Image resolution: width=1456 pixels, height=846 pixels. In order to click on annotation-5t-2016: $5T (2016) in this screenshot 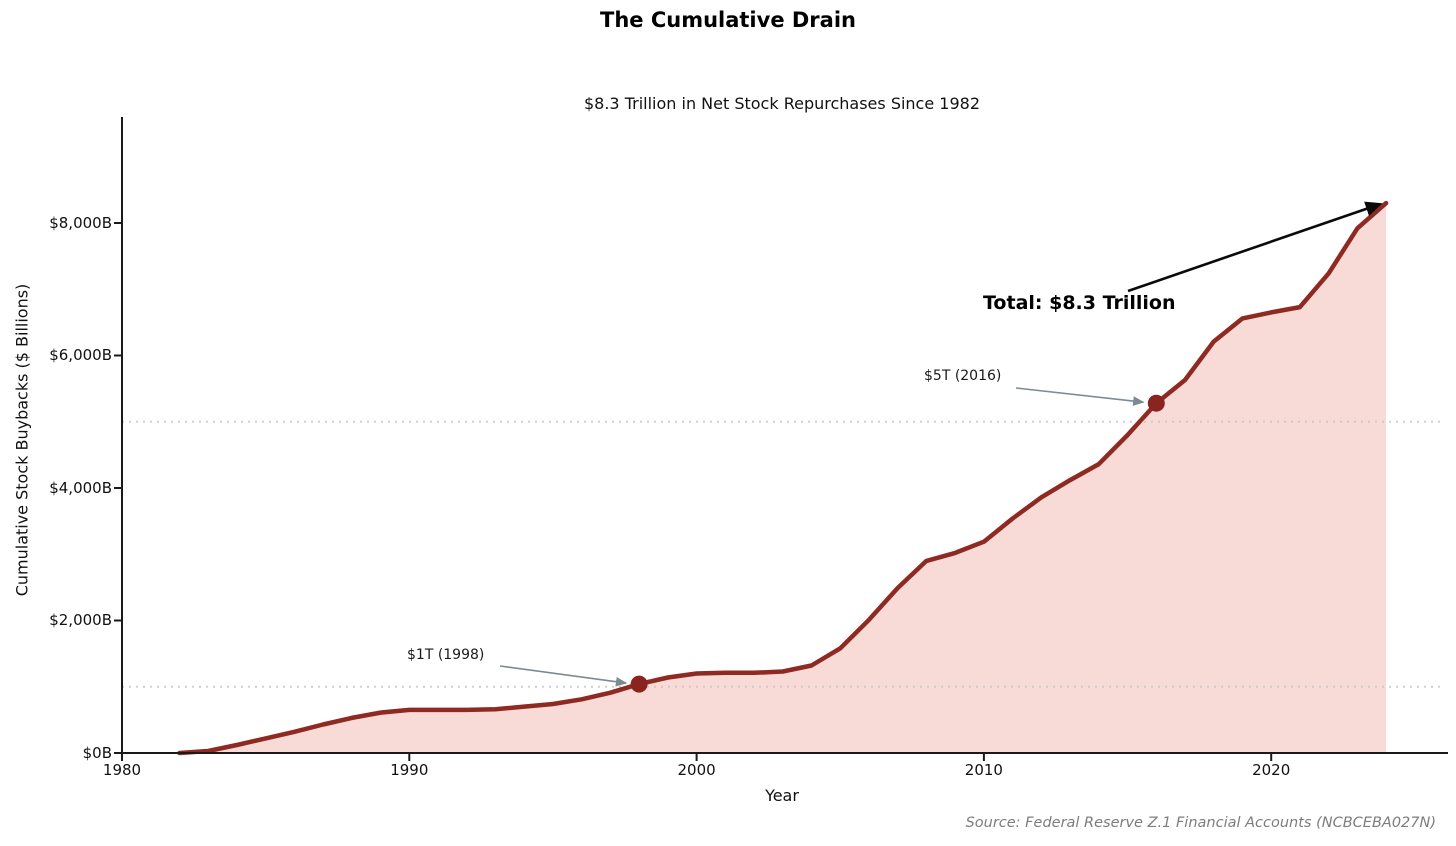, I will do `click(963, 376)`.